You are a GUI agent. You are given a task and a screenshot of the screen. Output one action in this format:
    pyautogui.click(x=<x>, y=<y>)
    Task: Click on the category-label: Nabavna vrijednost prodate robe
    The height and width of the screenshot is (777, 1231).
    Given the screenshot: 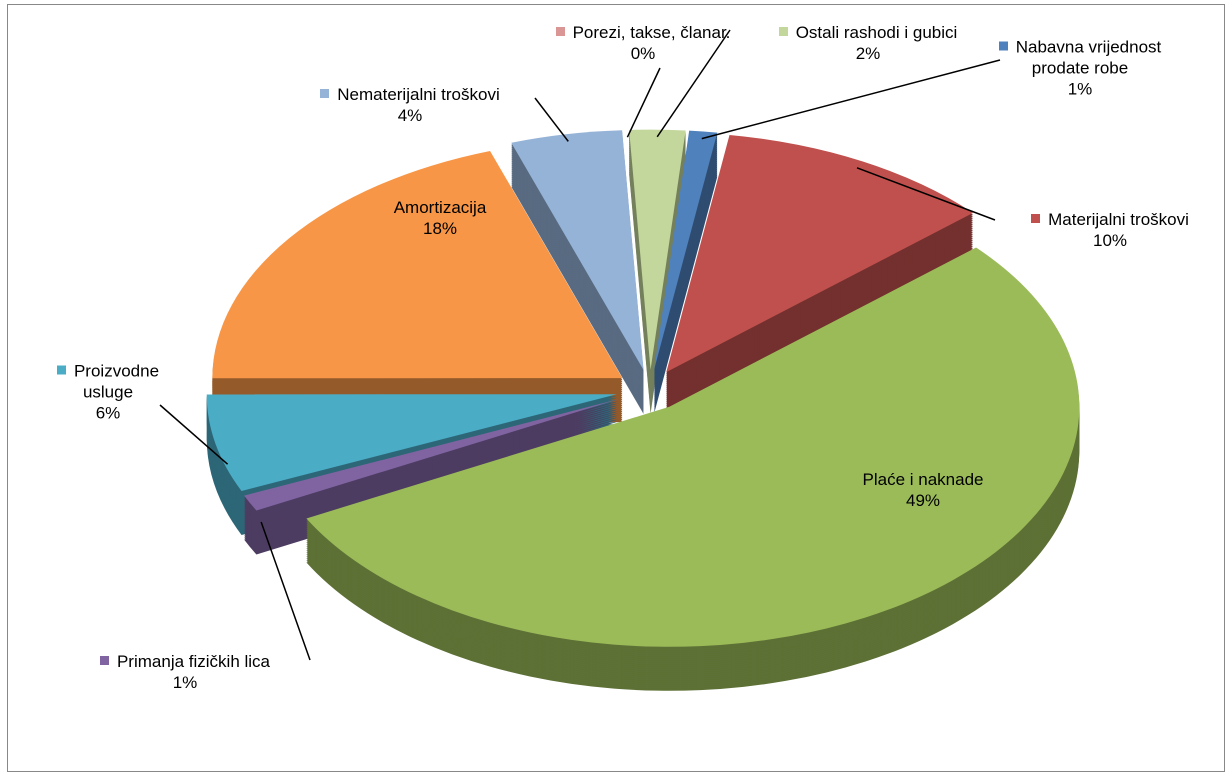 What is the action you would take?
    pyautogui.click(x=1088, y=57)
    